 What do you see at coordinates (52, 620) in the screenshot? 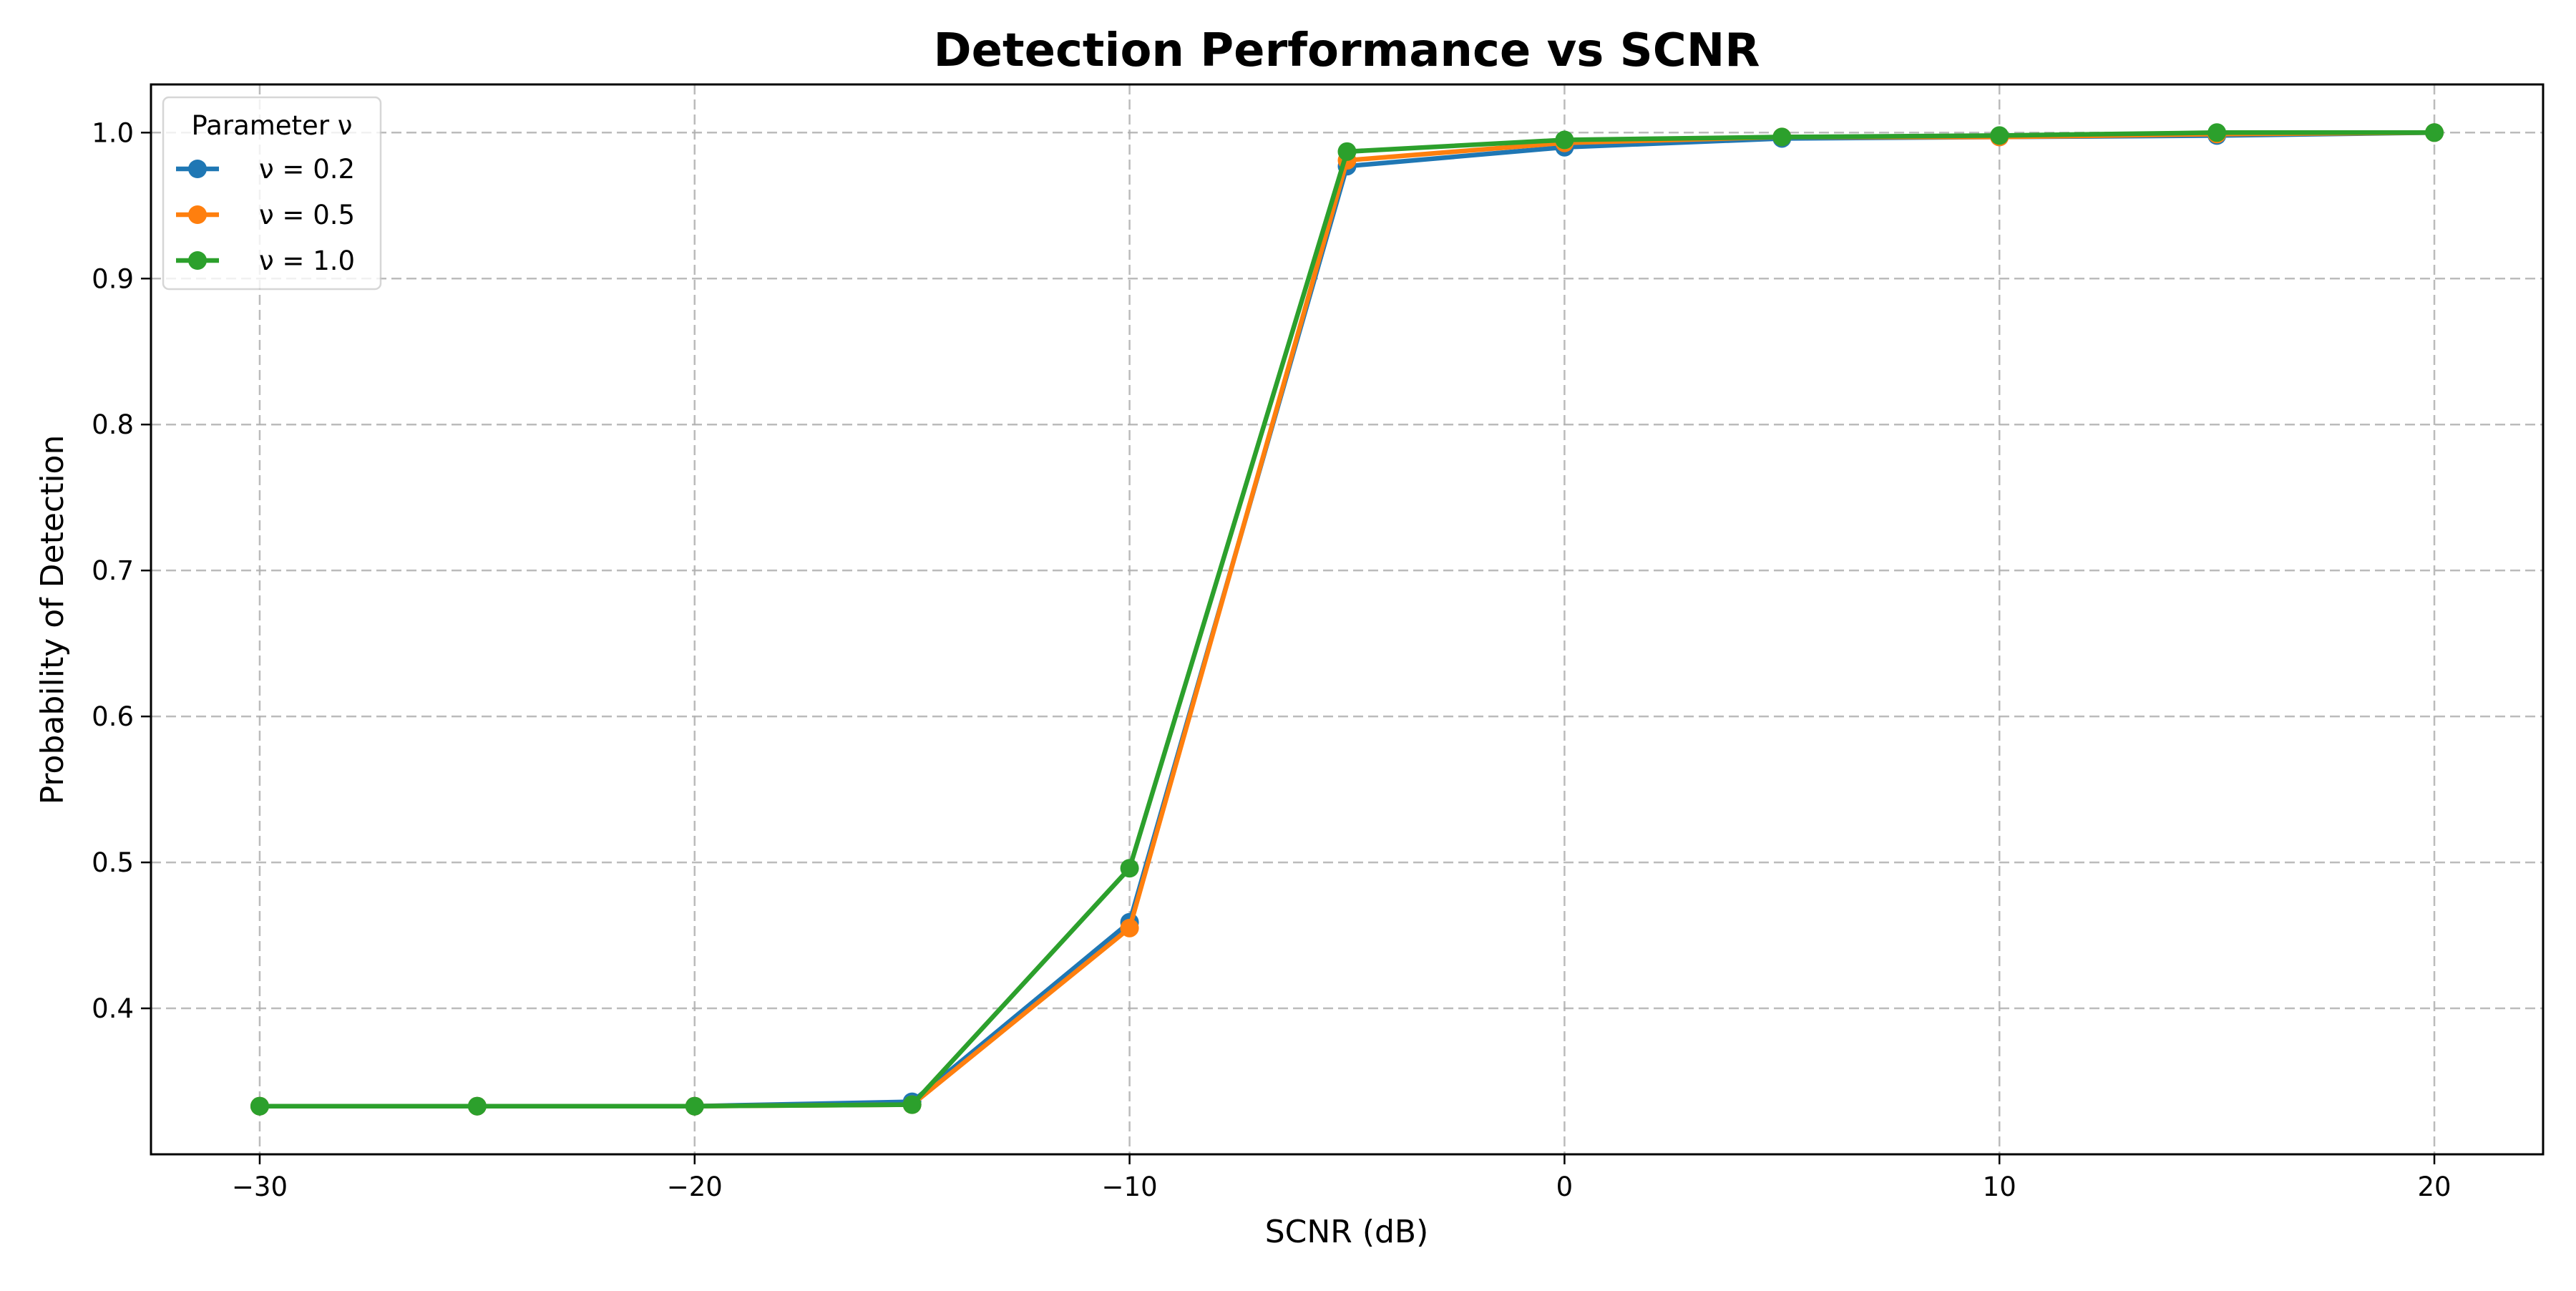
I see `y-axis-label: Probability of Detection` at bounding box center [52, 620].